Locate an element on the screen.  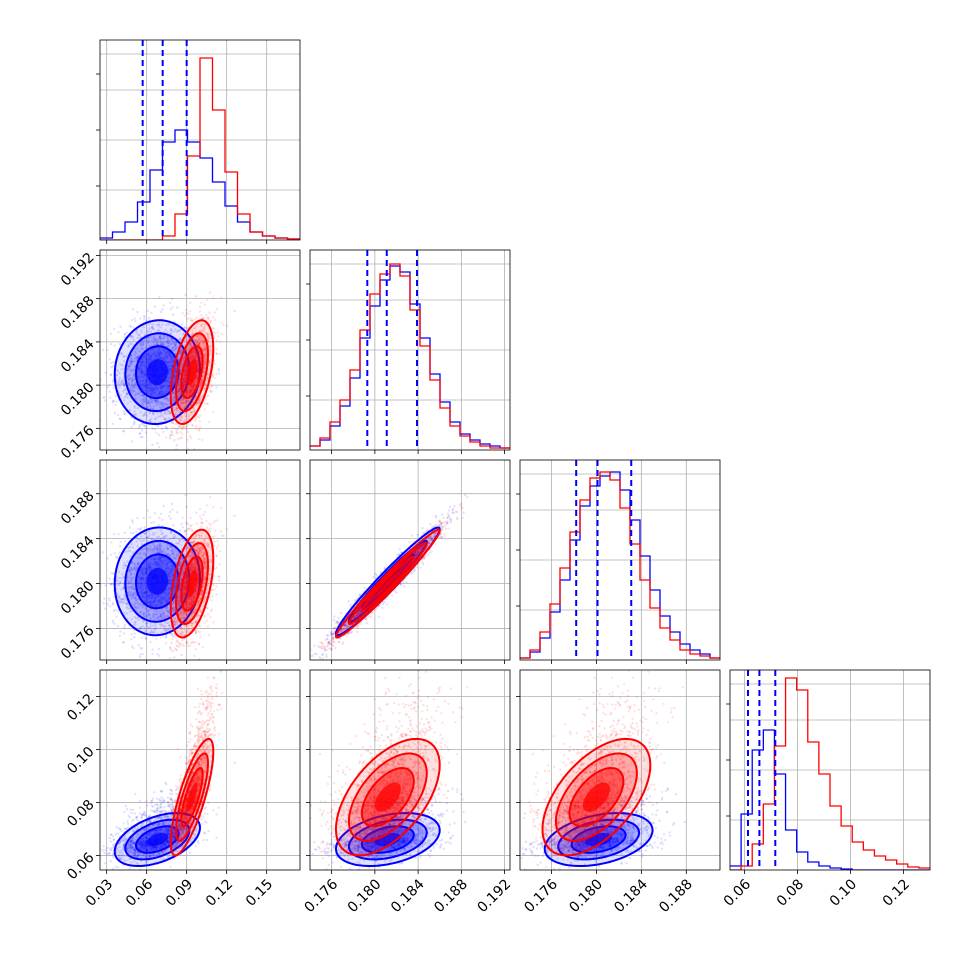
y-tick-label: 0.192 is located at coordinates (78, 270).